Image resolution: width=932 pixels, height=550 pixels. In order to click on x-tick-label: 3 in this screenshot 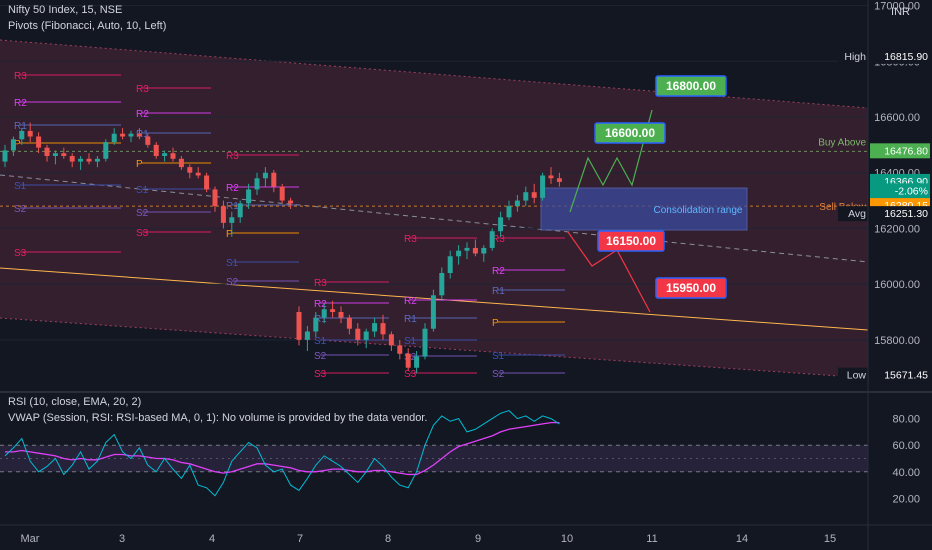, I will do `click(122, 539)`.